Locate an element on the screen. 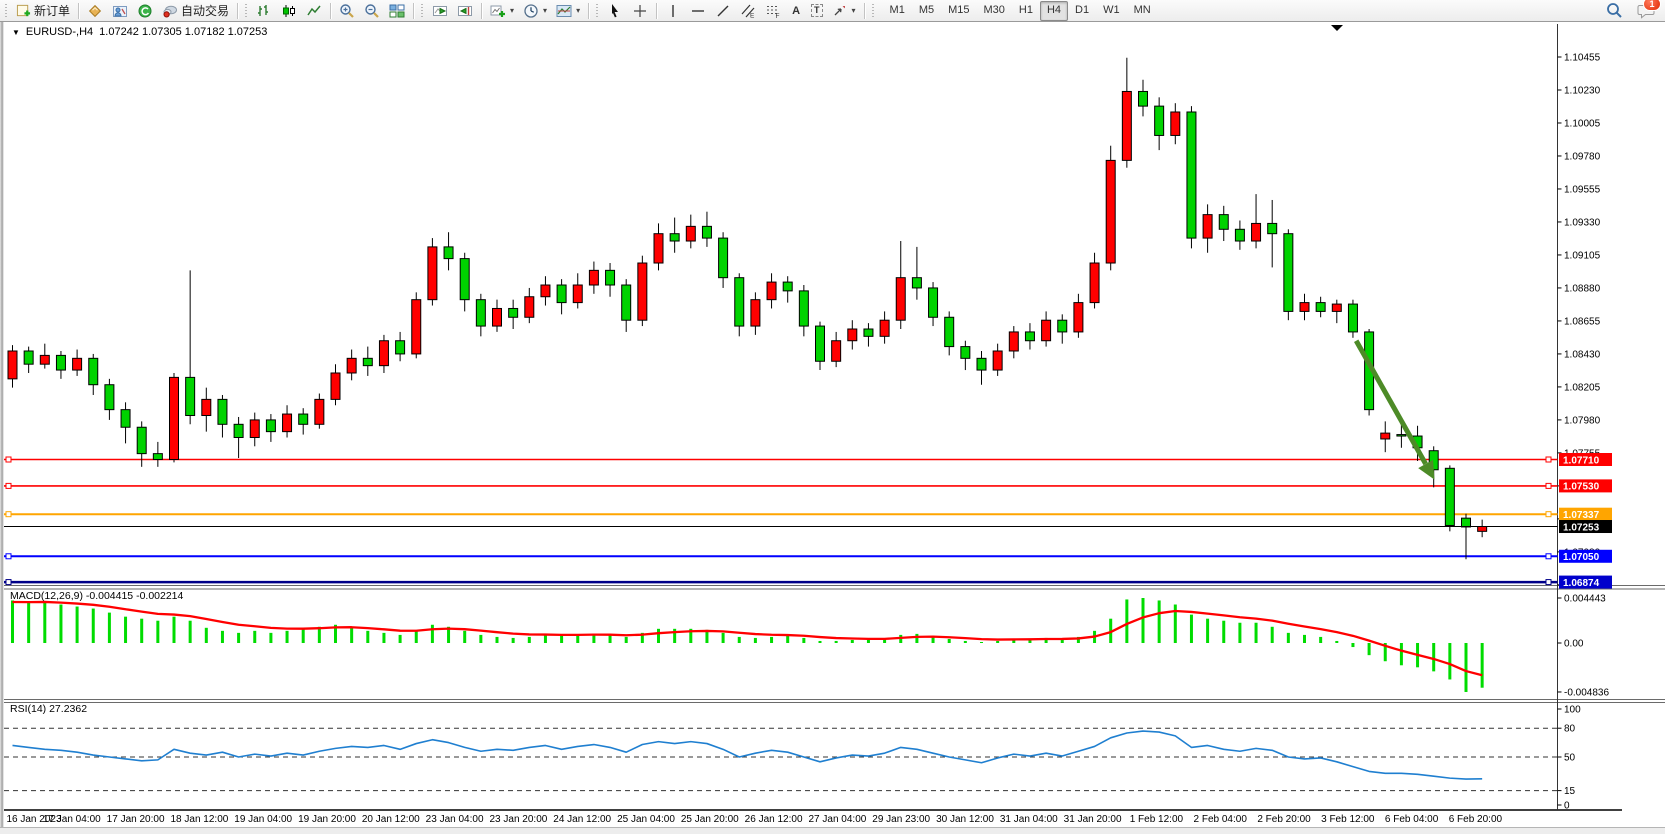 The image size is (1665, 834). date-label: 2 Feb 04:00 is located at coordinates (1221, 819).